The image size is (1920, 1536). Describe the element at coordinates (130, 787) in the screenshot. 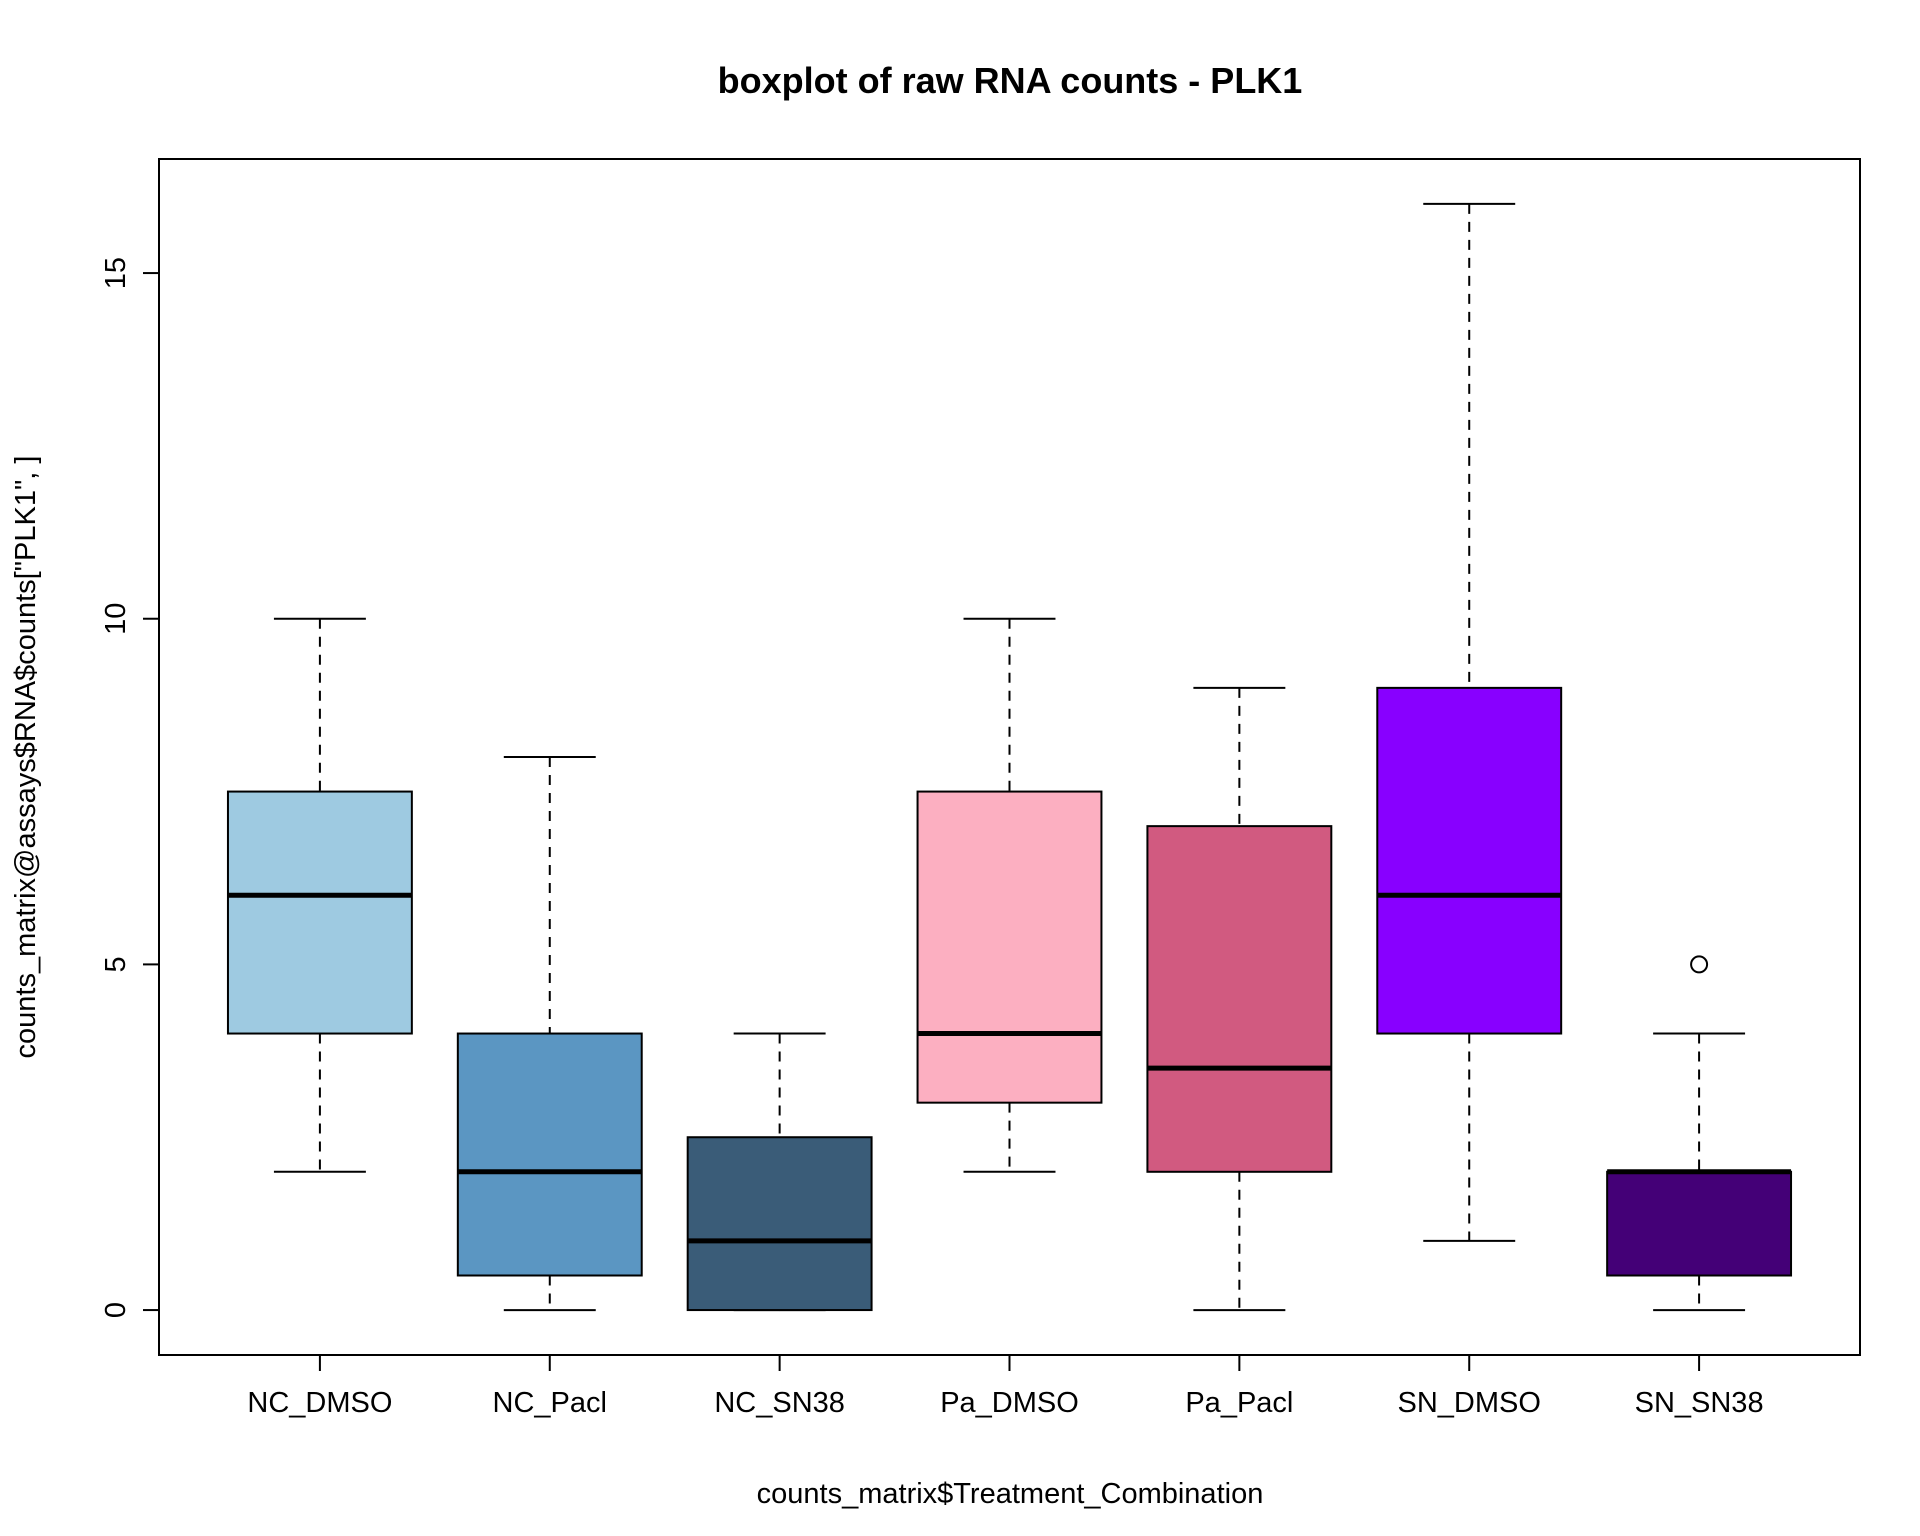

I see `y-axis: 0 5 10 15` at that location.